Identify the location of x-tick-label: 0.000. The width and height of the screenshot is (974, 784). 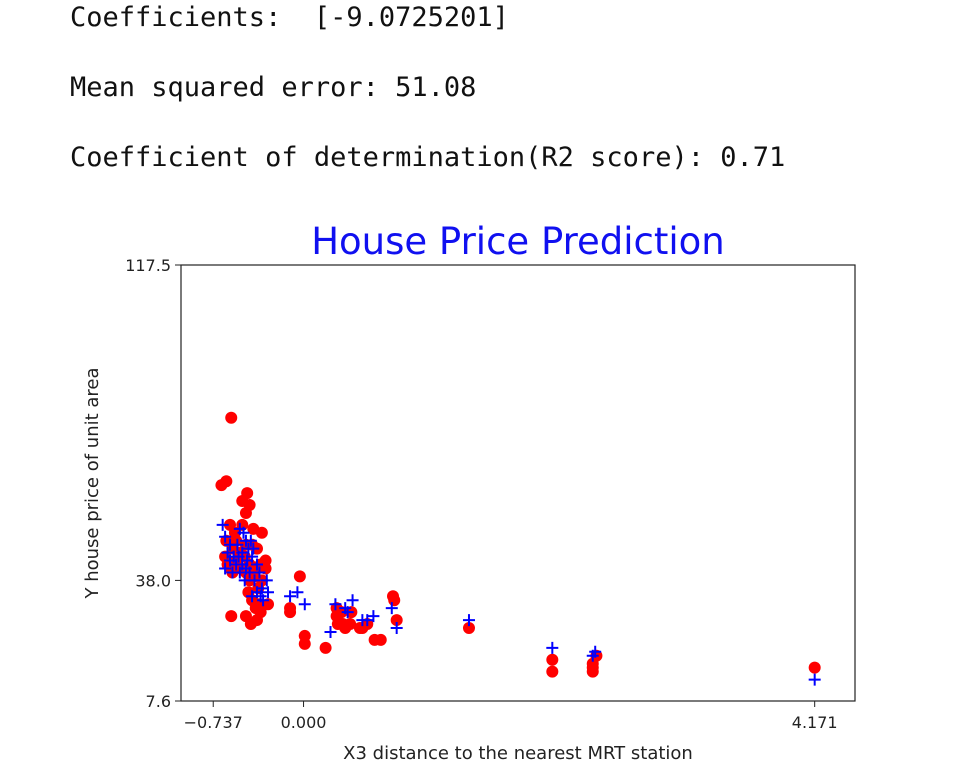
(304, 722).